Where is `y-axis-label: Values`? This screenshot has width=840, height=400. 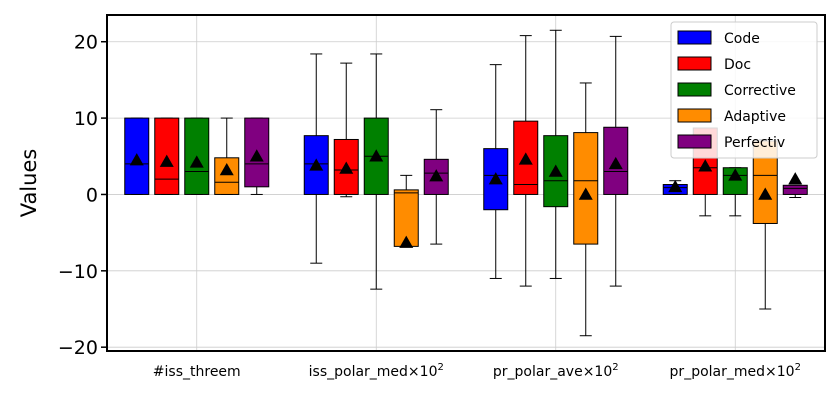
y-axis-label: Values is located at coordinates (29, 183).